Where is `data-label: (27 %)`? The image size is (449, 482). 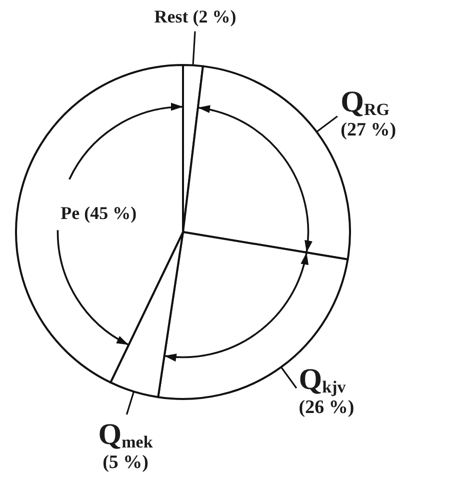
data-label: (27 %) is located at coordinates (368, 129).